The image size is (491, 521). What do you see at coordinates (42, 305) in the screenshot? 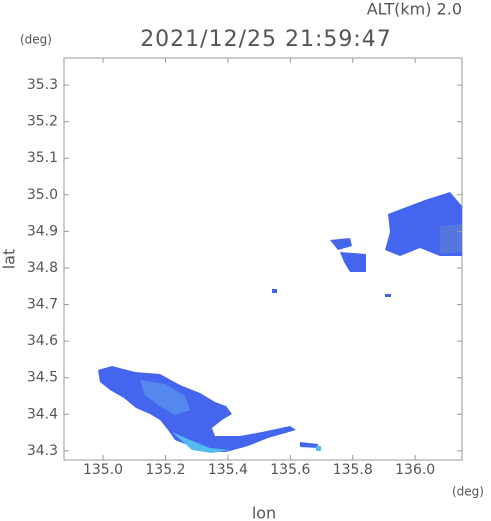
I see `y-tick-label: 34.7` at bounding box center [42, 305].